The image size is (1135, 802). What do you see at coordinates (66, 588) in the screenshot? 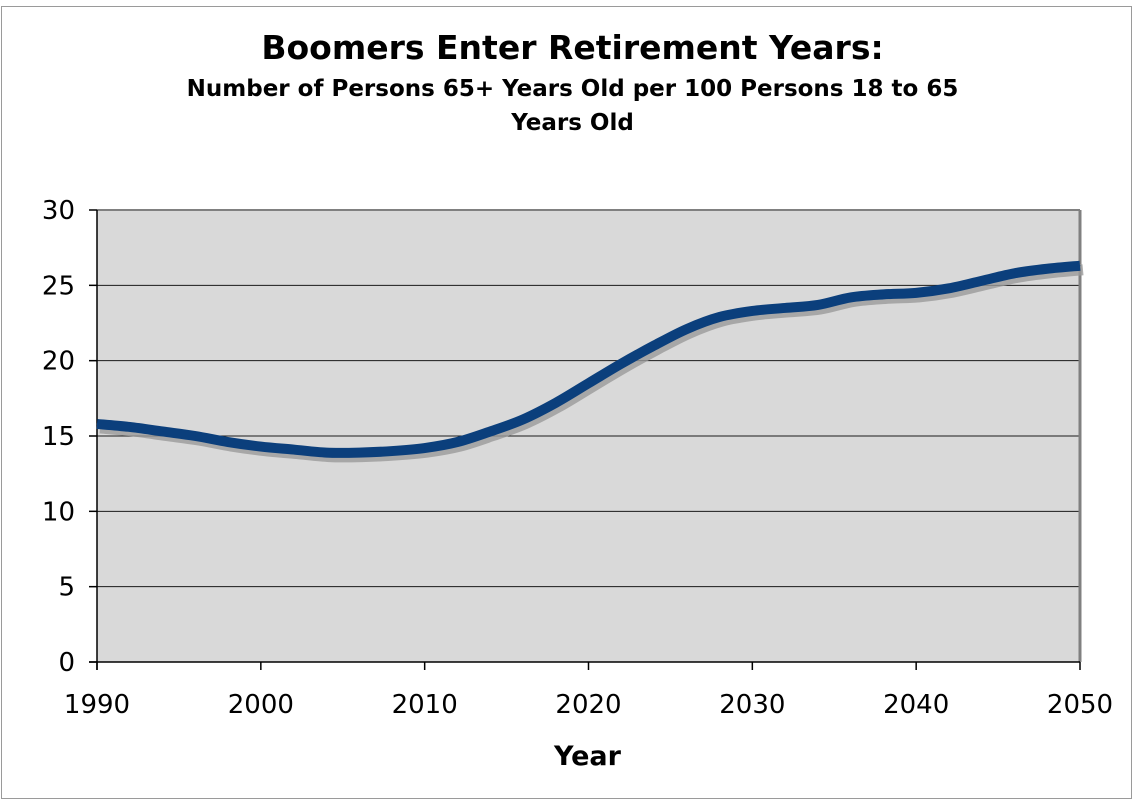
I see `y-tick-label-5: 5` at bounding box center [66, 588].